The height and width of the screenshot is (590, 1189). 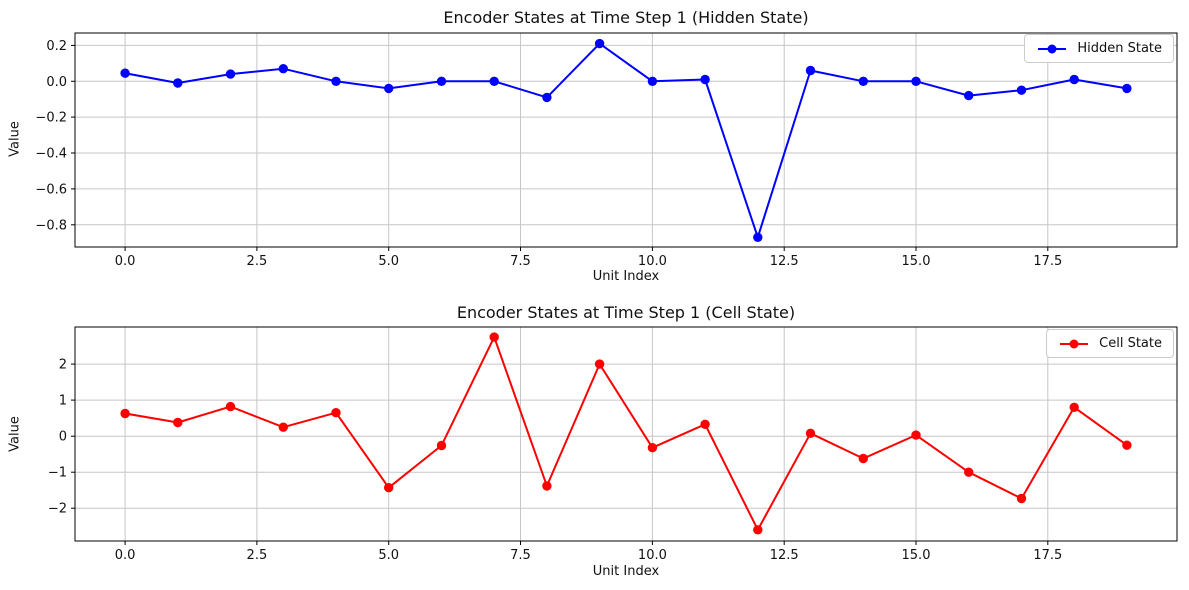 I want to click on legend: Hidden State, so click(x=1099, y=48).